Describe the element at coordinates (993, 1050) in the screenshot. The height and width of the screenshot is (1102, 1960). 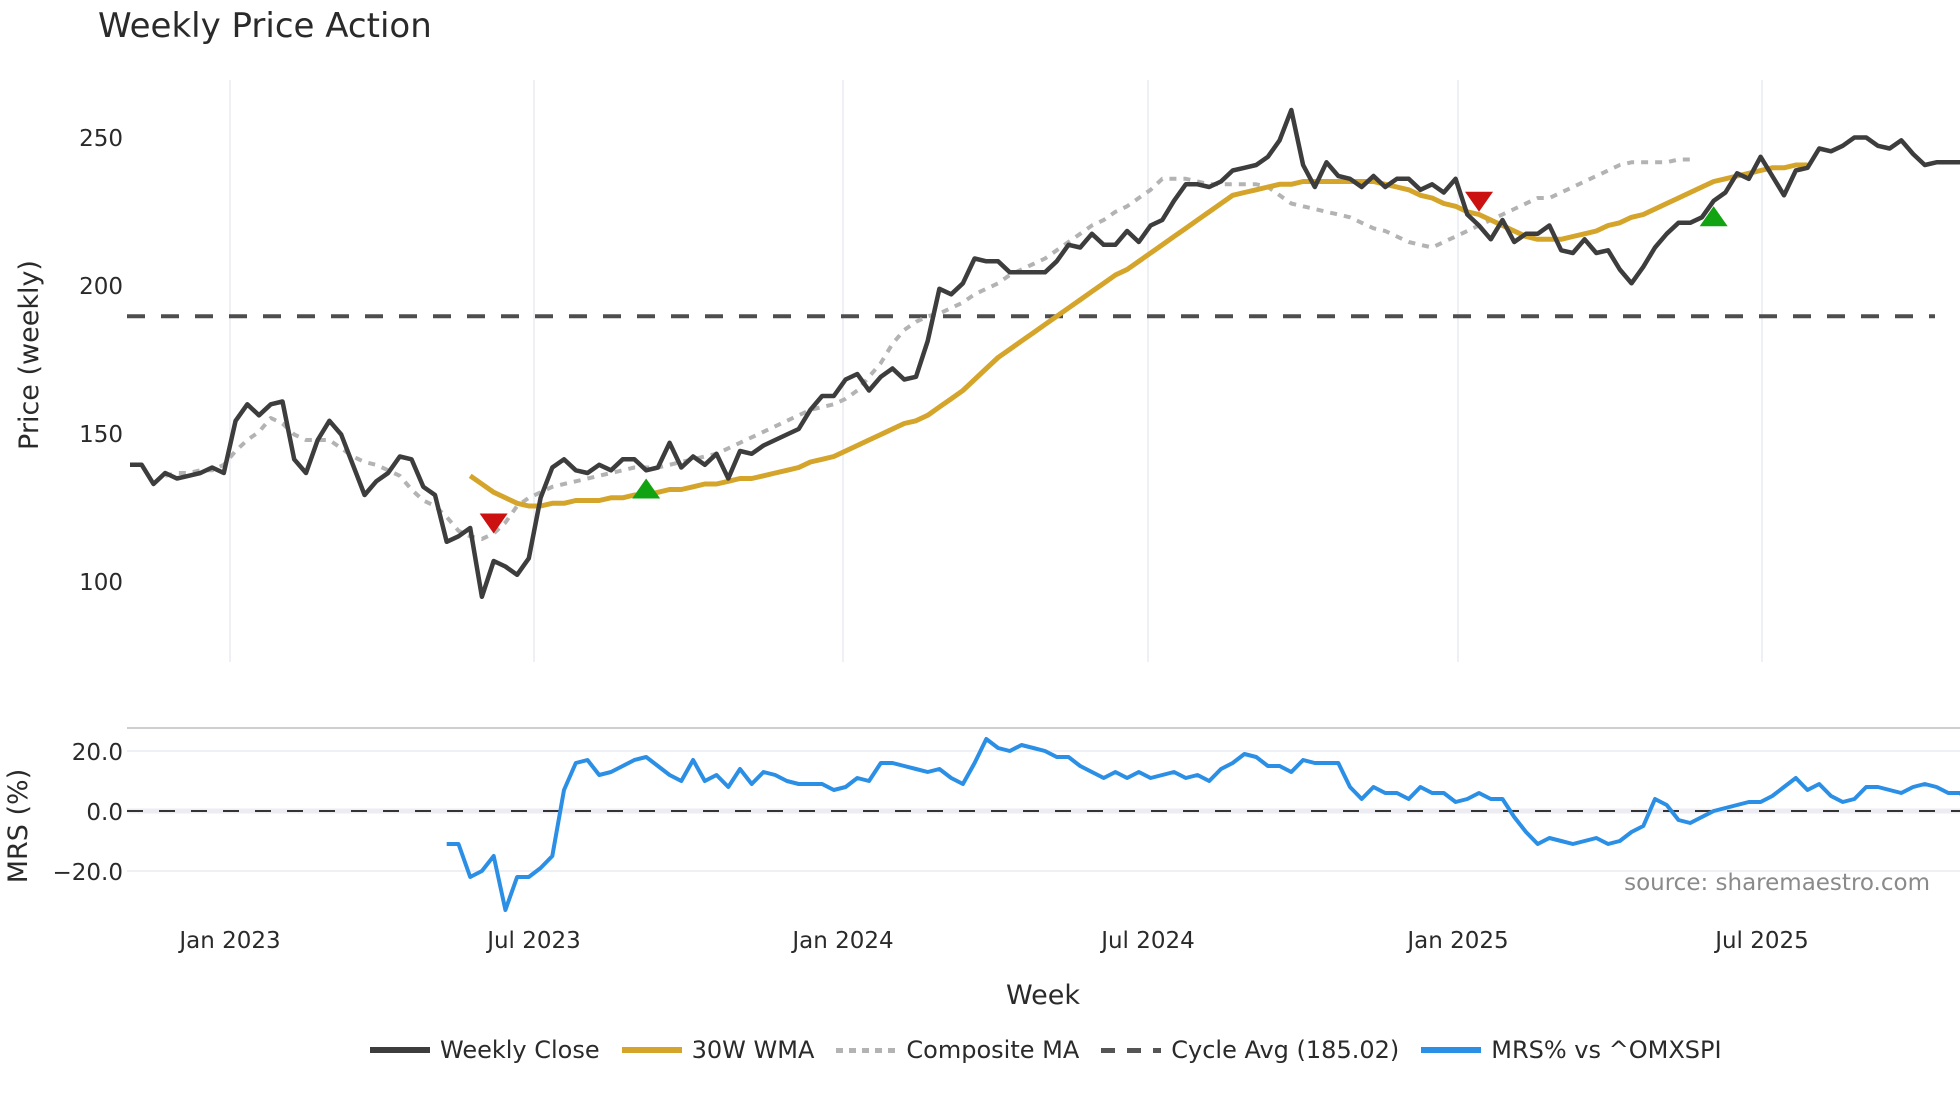
I see `legend-label: Composite MA` at that location.